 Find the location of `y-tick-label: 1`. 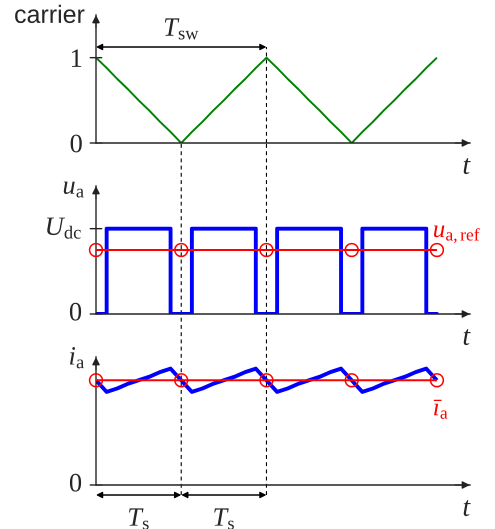

y-tick-label: 1 is located at coordinates (77, 58).